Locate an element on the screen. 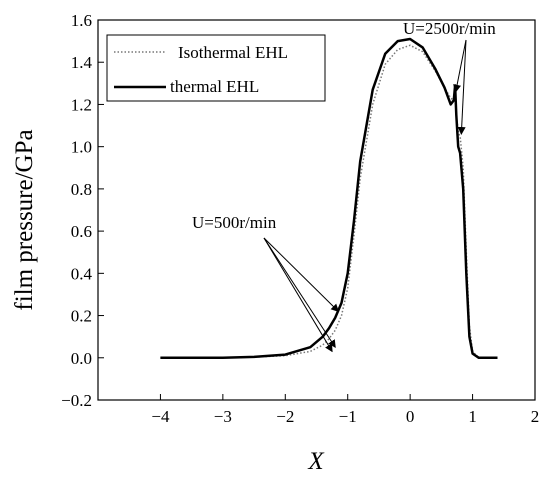  x-tick-label: 2 is located at coordinates (535, 416).